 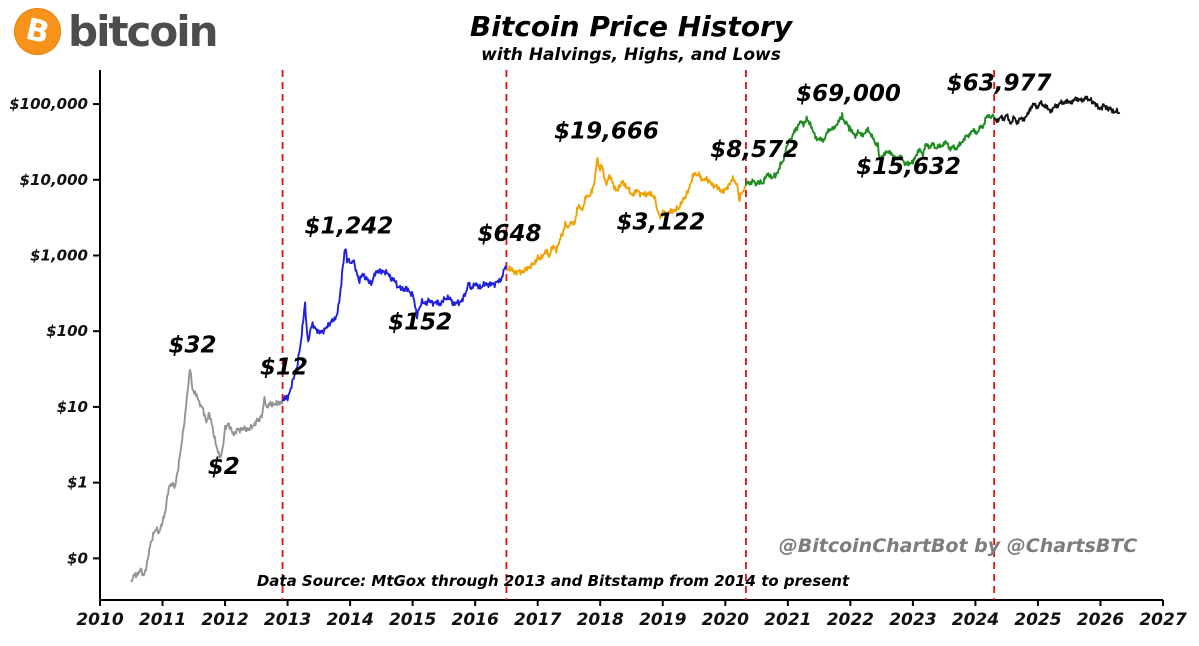 What do you see at coordinates (600, 620) in the screenshot?
I see `x-tick-label: 2018` at bounding box center [600, 620].